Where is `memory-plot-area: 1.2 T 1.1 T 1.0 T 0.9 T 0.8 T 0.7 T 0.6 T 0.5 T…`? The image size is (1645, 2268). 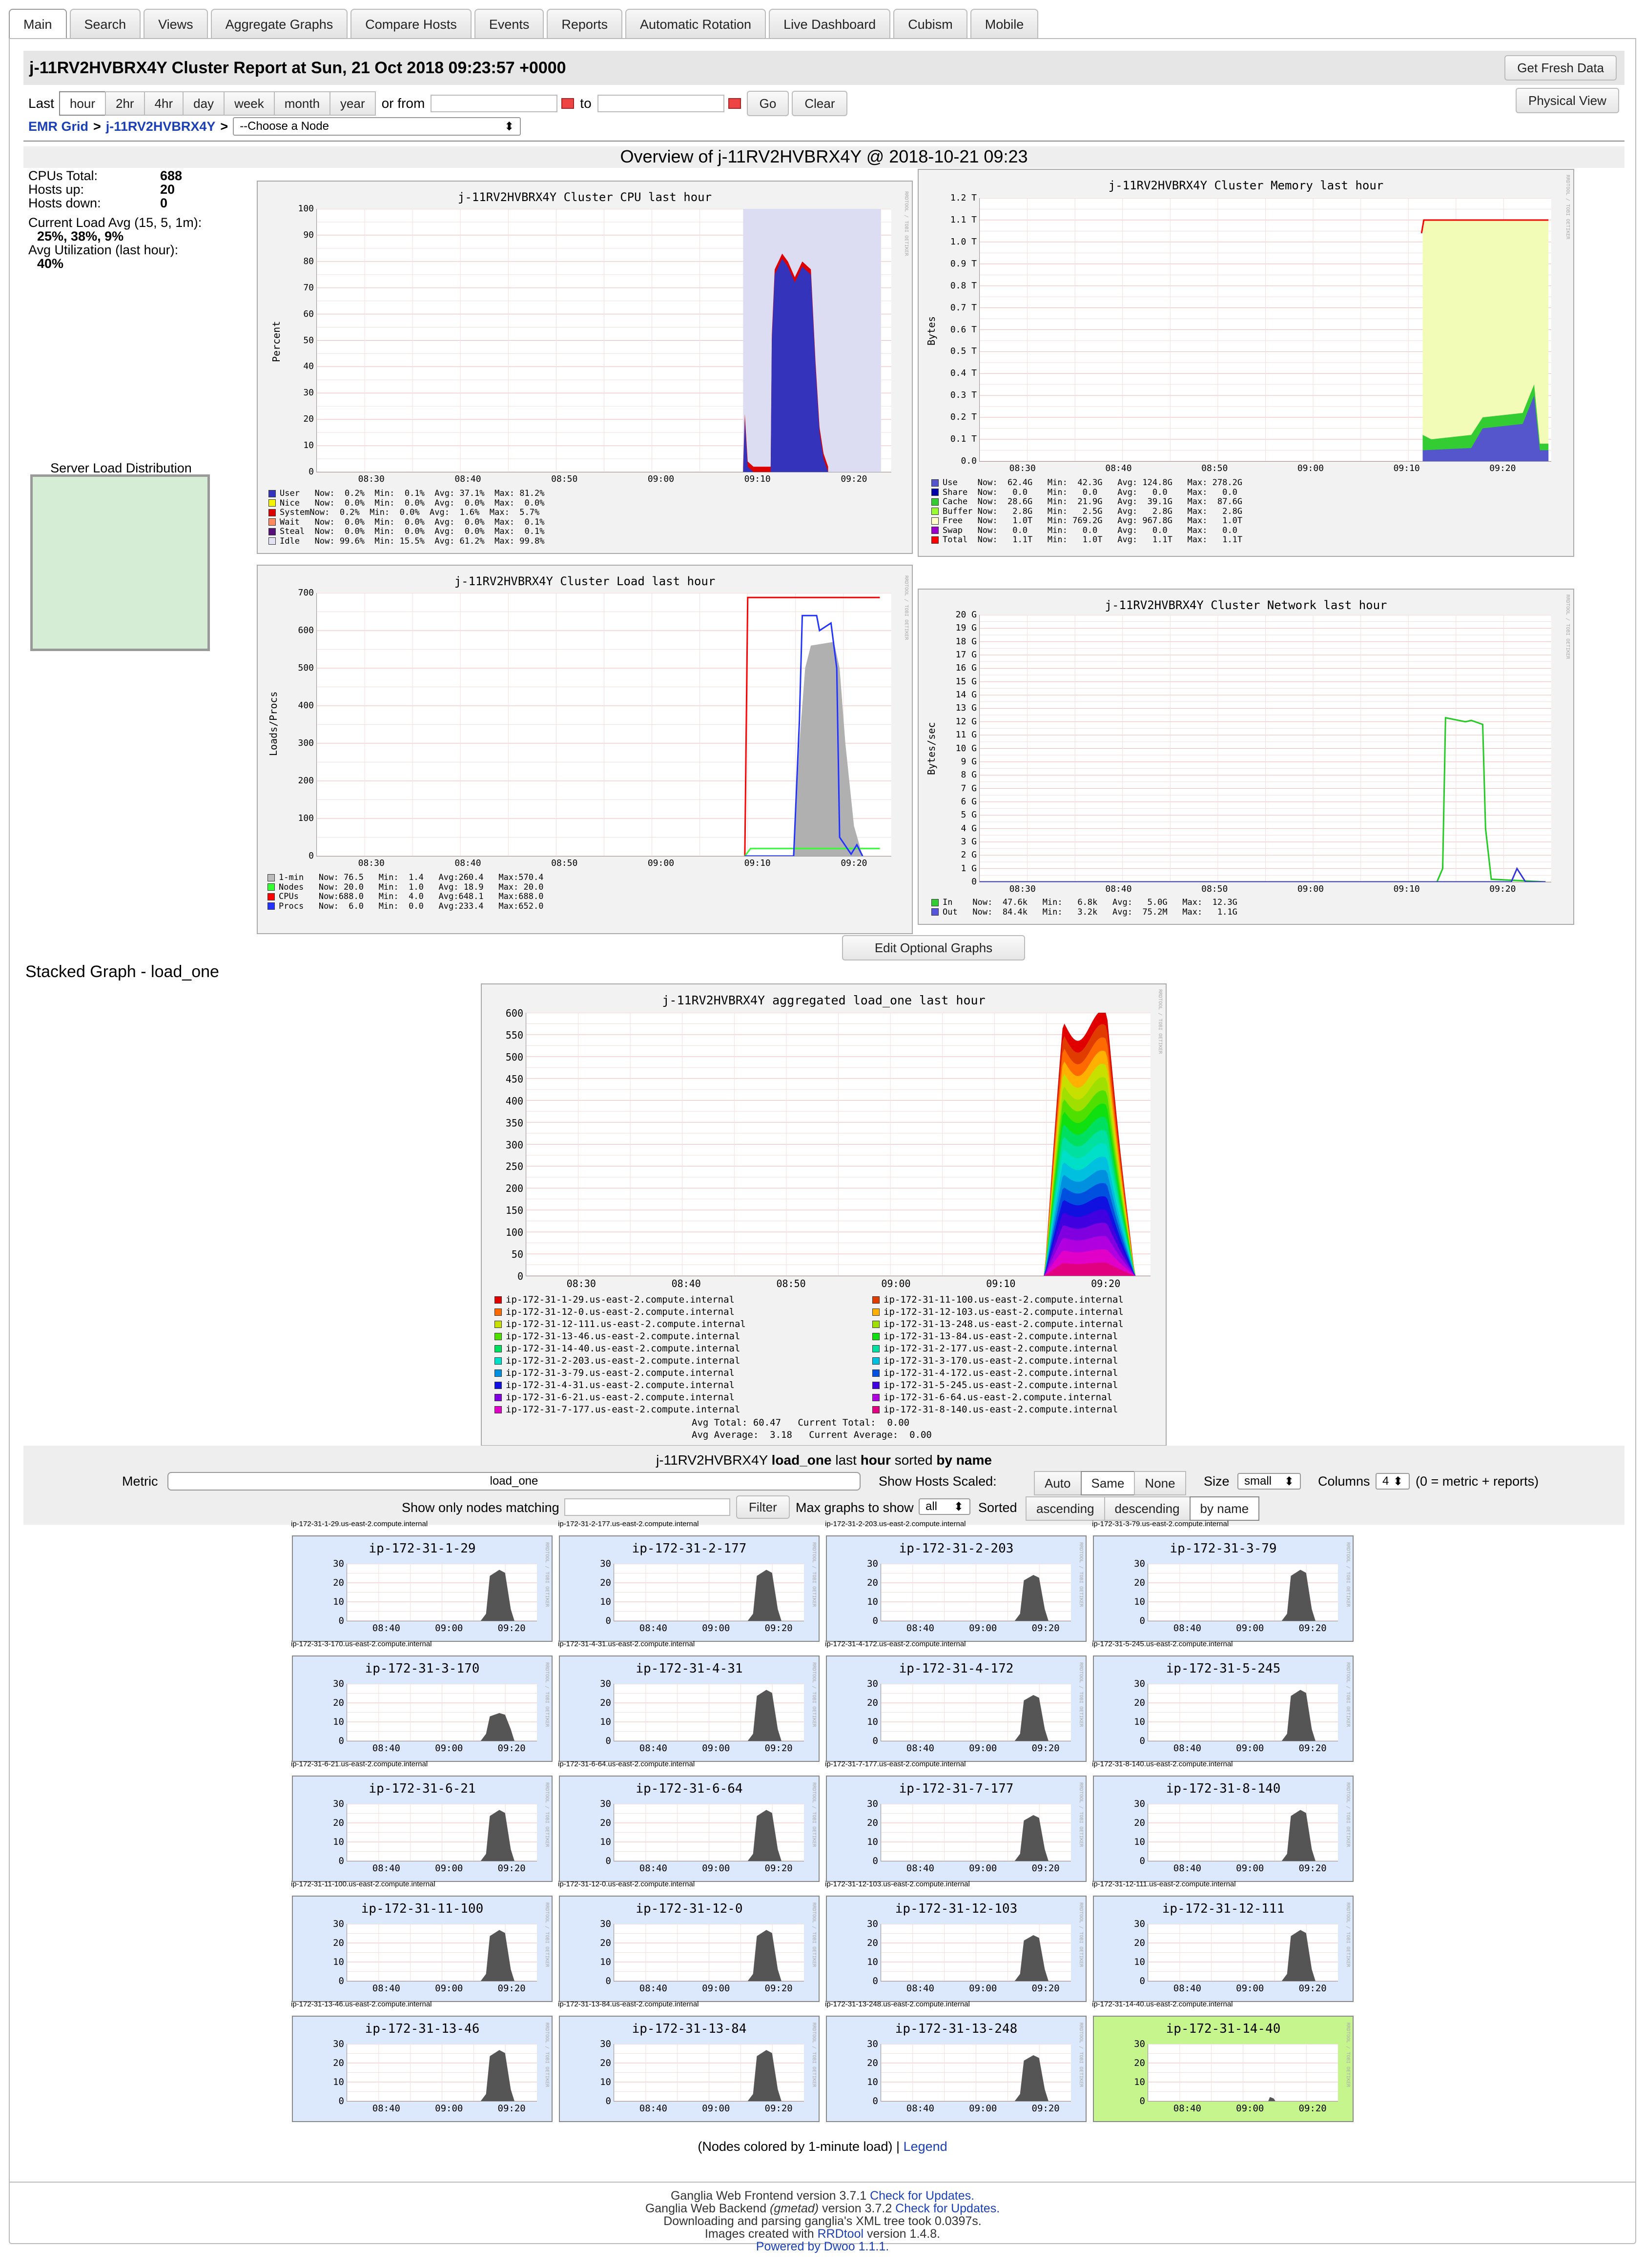 memory-plot-area: 1.2 T 1.1 T 1.0 T 0.9 T 0.8 T 0.7 T 0.6 T 0.5 T… is located at coordinates (1250, 333).